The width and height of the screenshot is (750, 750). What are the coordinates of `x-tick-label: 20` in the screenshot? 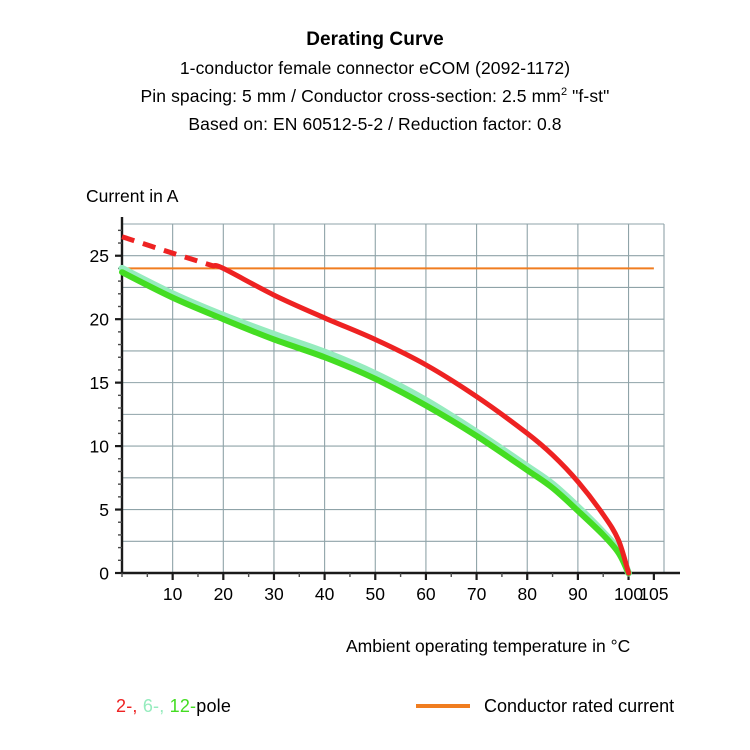 It's located at (224, 594).